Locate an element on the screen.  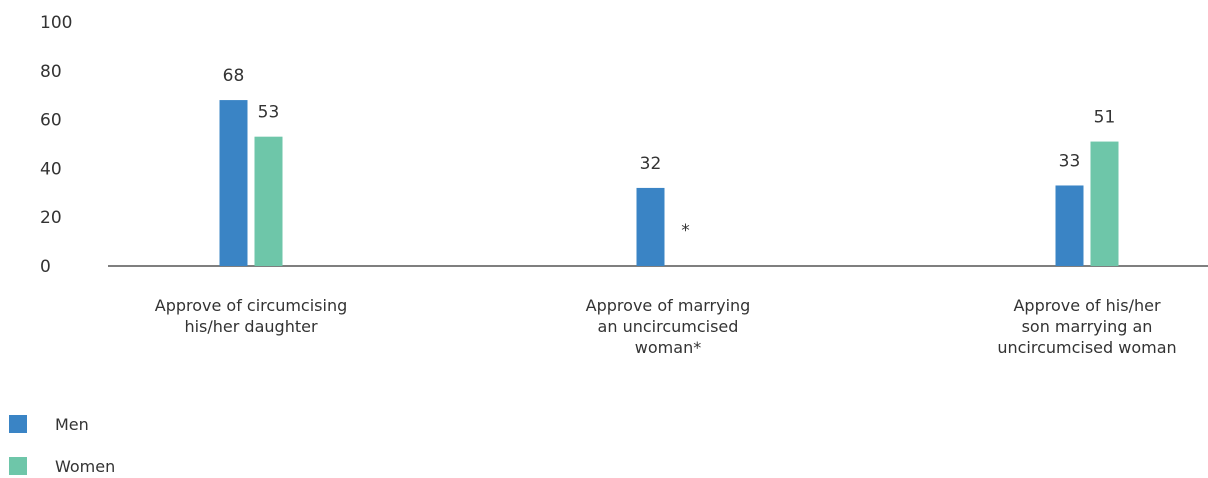
category-label: Approve of marrying is located at coordinates (668, 305).